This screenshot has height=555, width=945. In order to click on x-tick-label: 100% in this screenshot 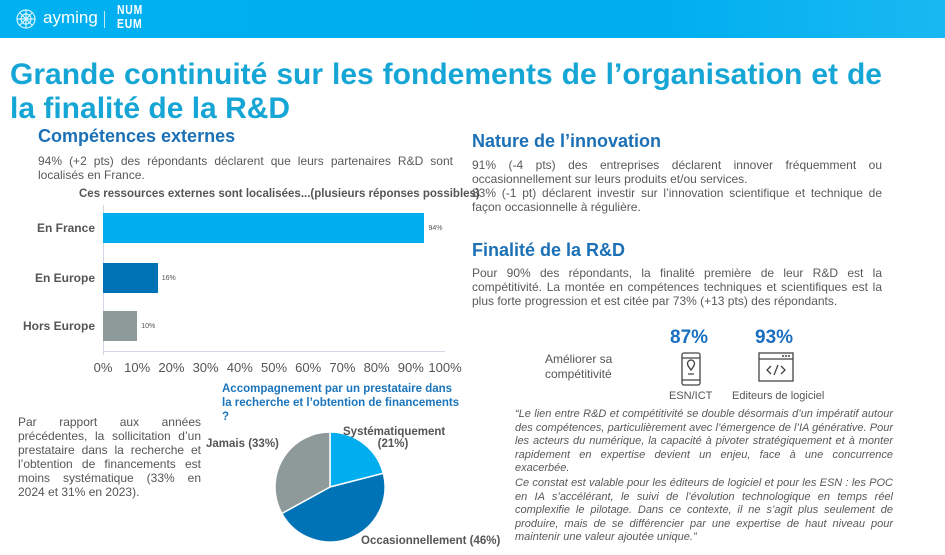, I will do `click(445, 367)`.